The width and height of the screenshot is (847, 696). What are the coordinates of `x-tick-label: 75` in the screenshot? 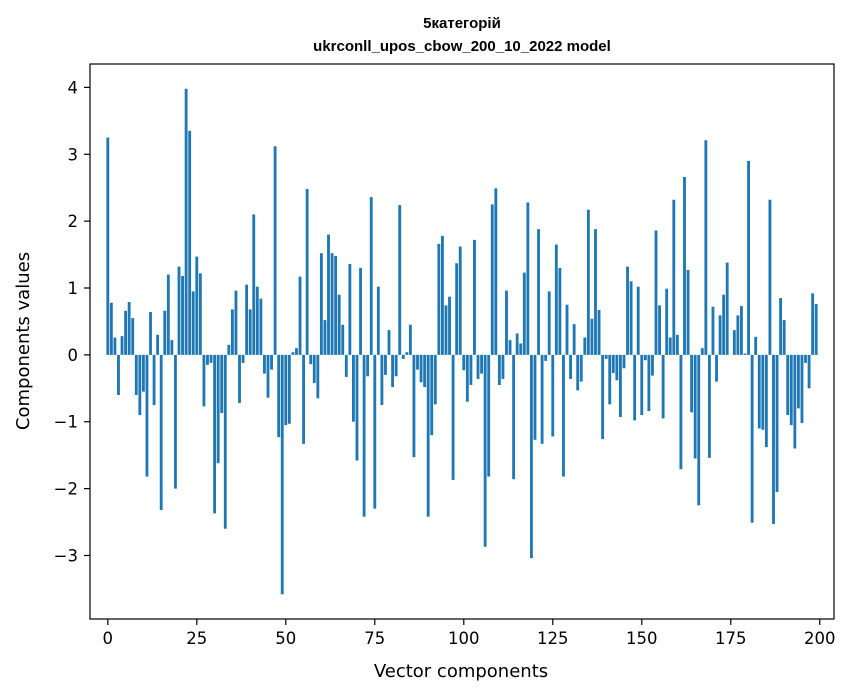 It's located at (374, 638).